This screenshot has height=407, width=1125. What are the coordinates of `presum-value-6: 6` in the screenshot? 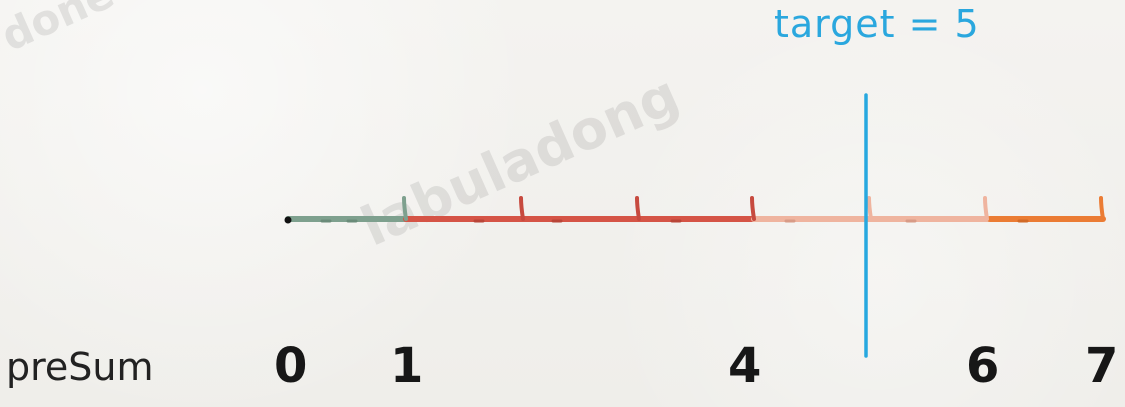 It's located at (983, 366).